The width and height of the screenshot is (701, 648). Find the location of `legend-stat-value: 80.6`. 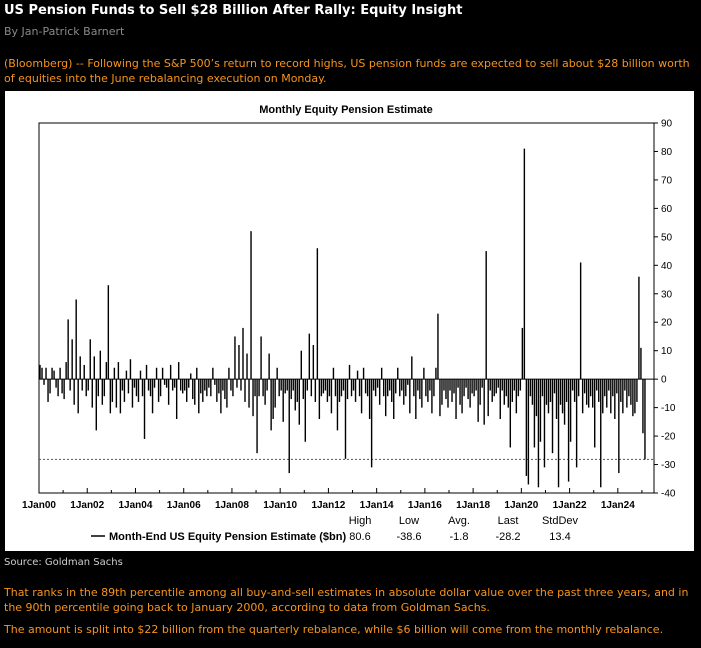

legend-stat-value: 80.6 is located at coordinates (359, 537).